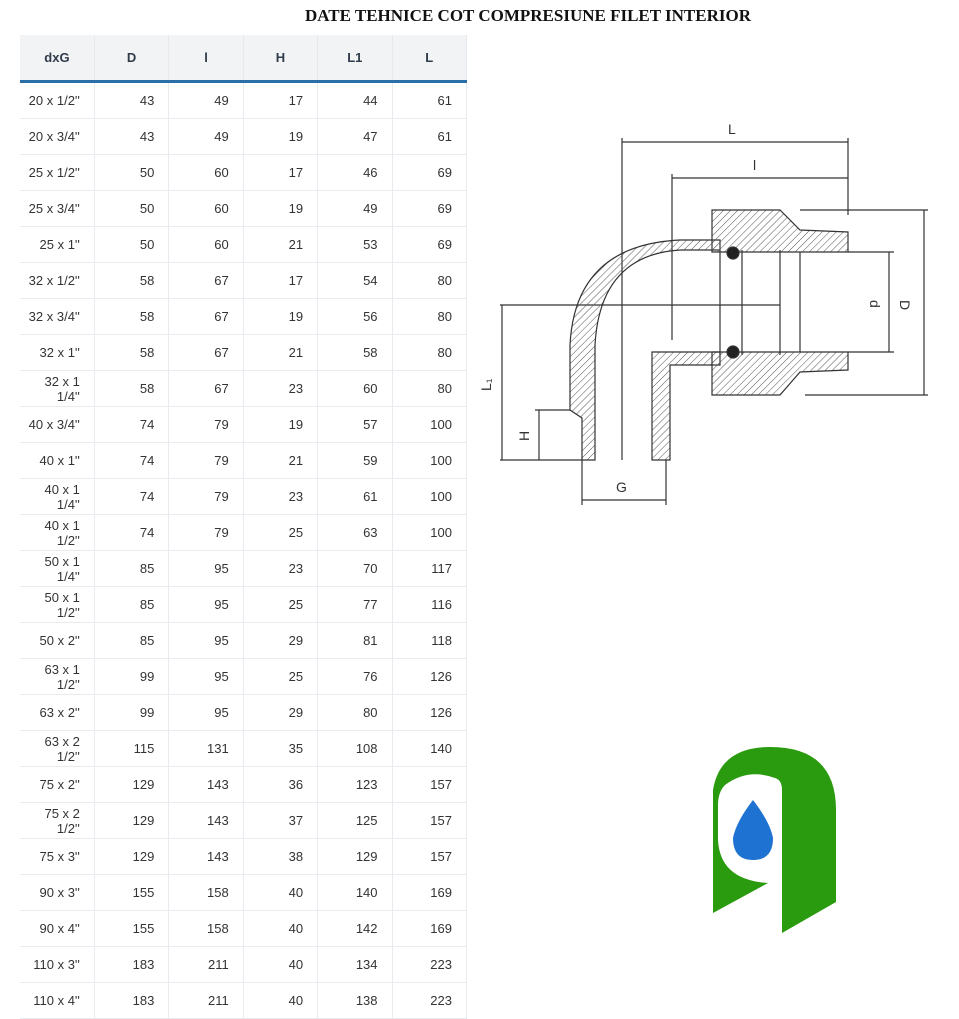 The image size is (959, 1019). I want to click on table-row: 32 x 1'' 58 67 21 58 80, so click(244, 352).